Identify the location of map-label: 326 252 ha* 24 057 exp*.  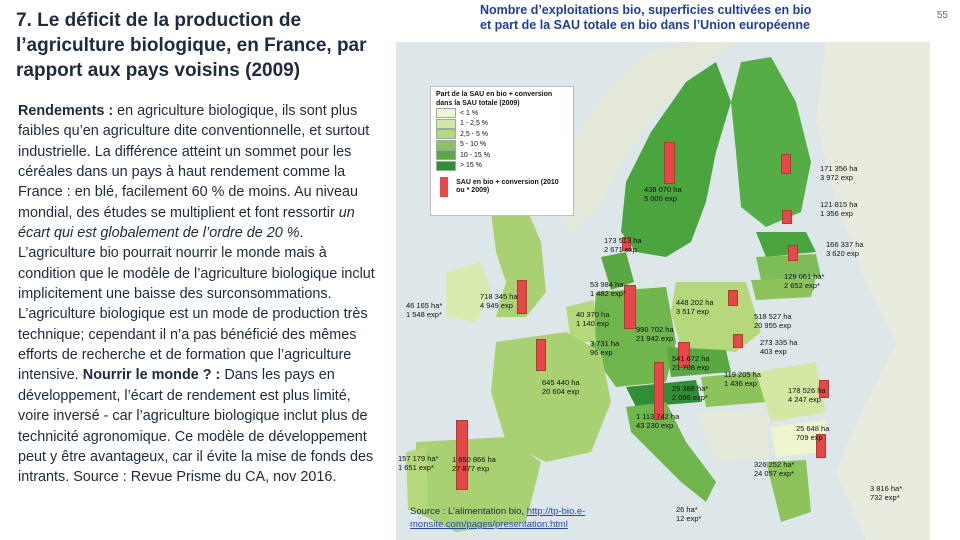
(774, 469).